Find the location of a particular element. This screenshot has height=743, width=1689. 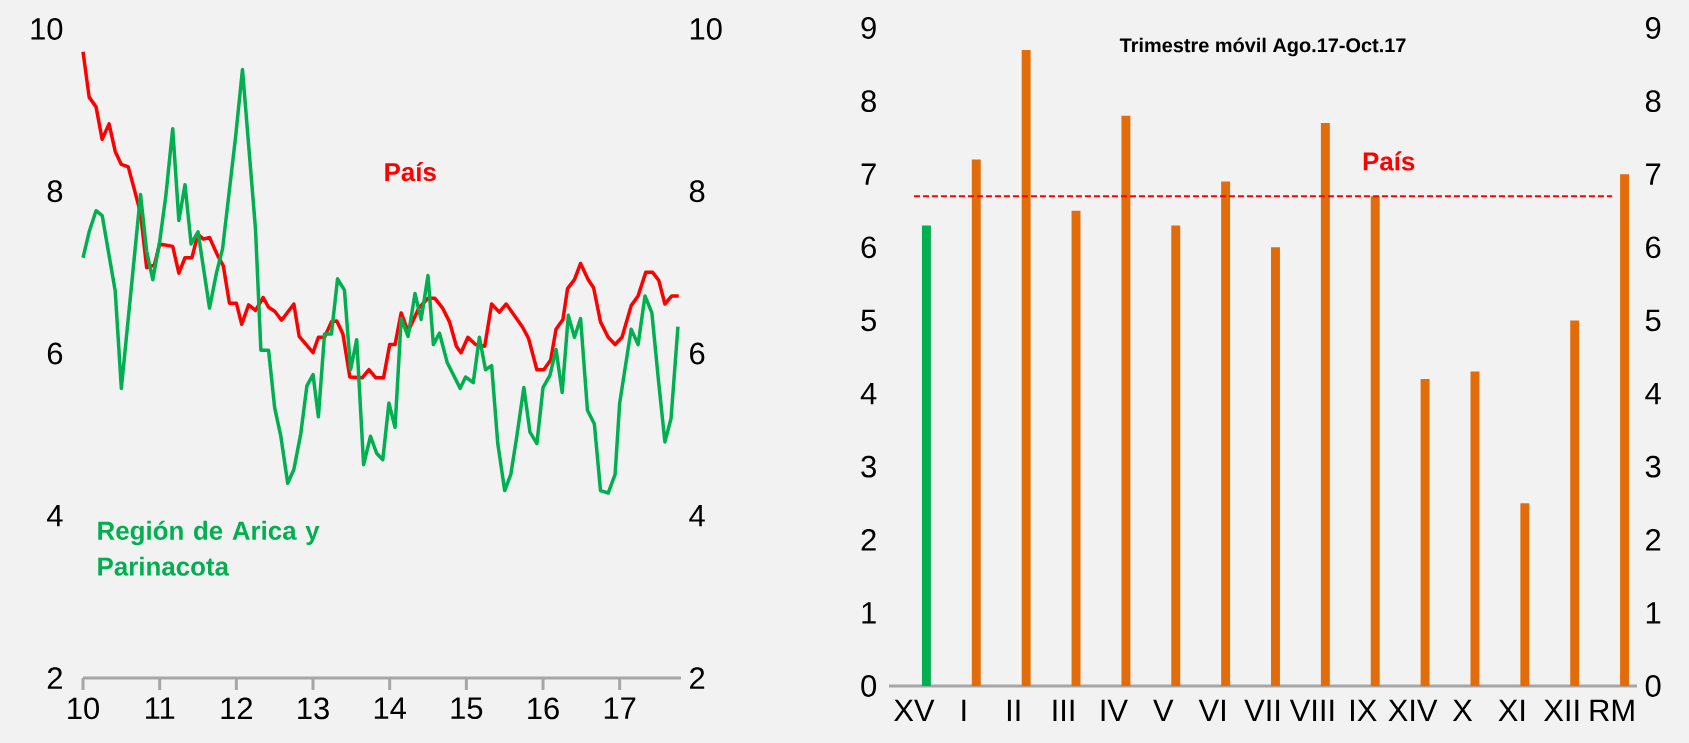

y2-tick-label: 3 is located at coordinates (1653, 466).